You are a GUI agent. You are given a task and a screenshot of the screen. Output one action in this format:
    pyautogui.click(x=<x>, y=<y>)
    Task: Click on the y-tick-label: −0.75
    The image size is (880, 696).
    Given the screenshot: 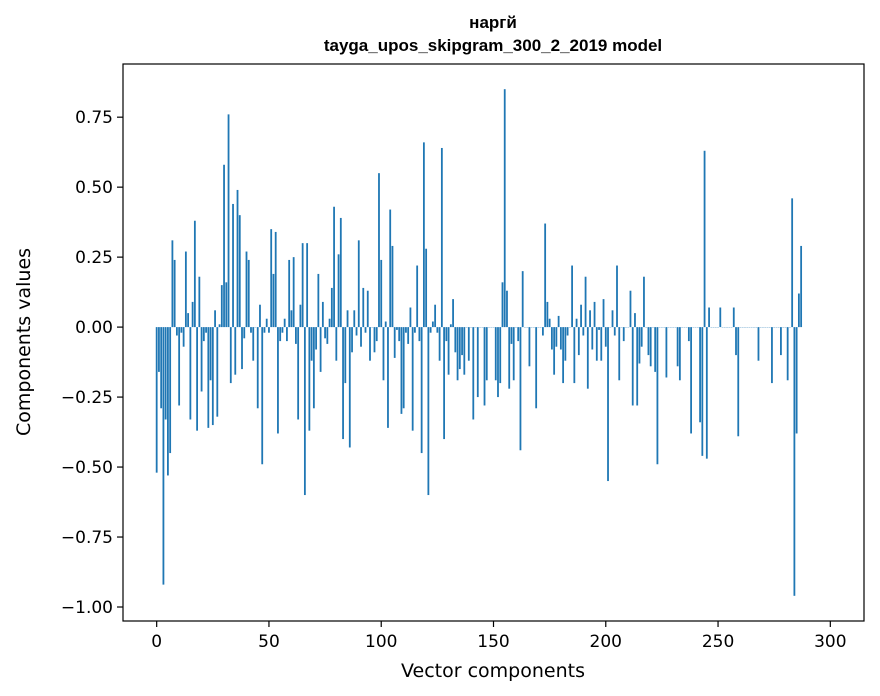 What is the action you would take?
    pyautogui.click(x=87, y=538)
    